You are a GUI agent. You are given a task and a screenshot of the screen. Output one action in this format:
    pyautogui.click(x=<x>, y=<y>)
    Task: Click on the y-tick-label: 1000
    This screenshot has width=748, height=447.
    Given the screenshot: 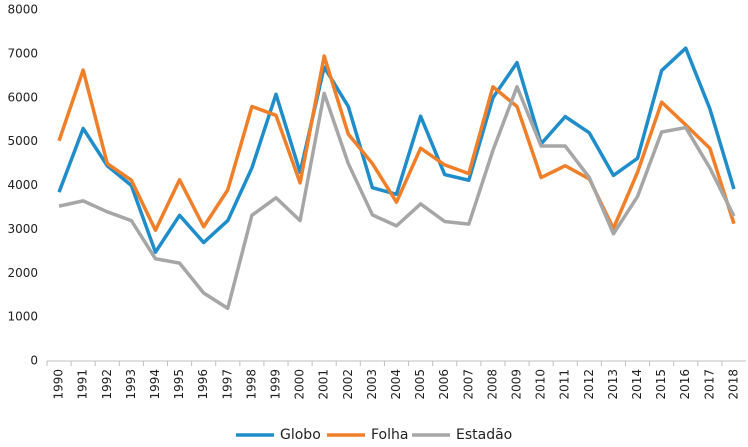 What is the action you would take?
    pyautogui.click(x=22, y=317)
    